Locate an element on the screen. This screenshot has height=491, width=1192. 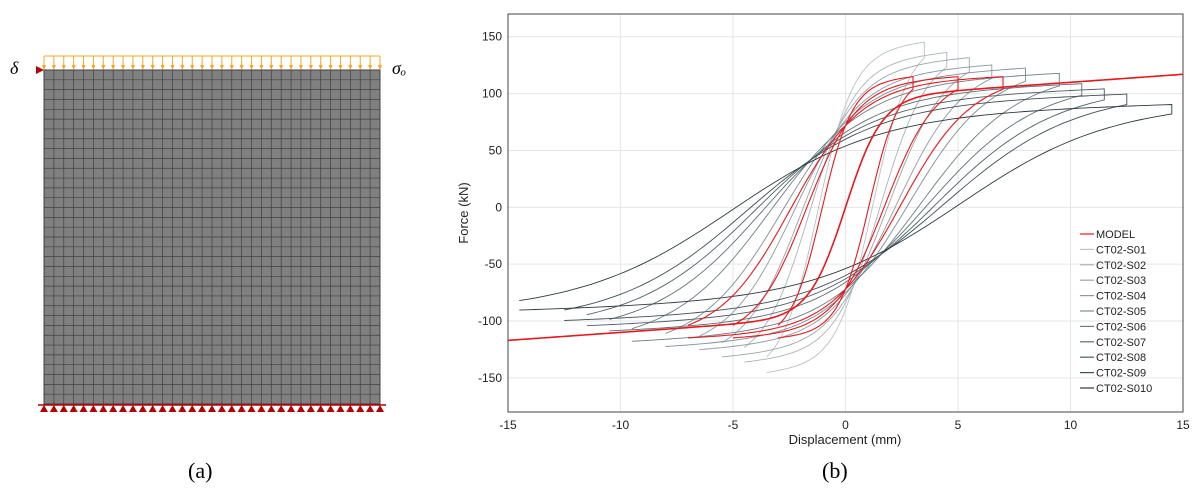
caption-a: (a) is located at coordinates (200, 470).